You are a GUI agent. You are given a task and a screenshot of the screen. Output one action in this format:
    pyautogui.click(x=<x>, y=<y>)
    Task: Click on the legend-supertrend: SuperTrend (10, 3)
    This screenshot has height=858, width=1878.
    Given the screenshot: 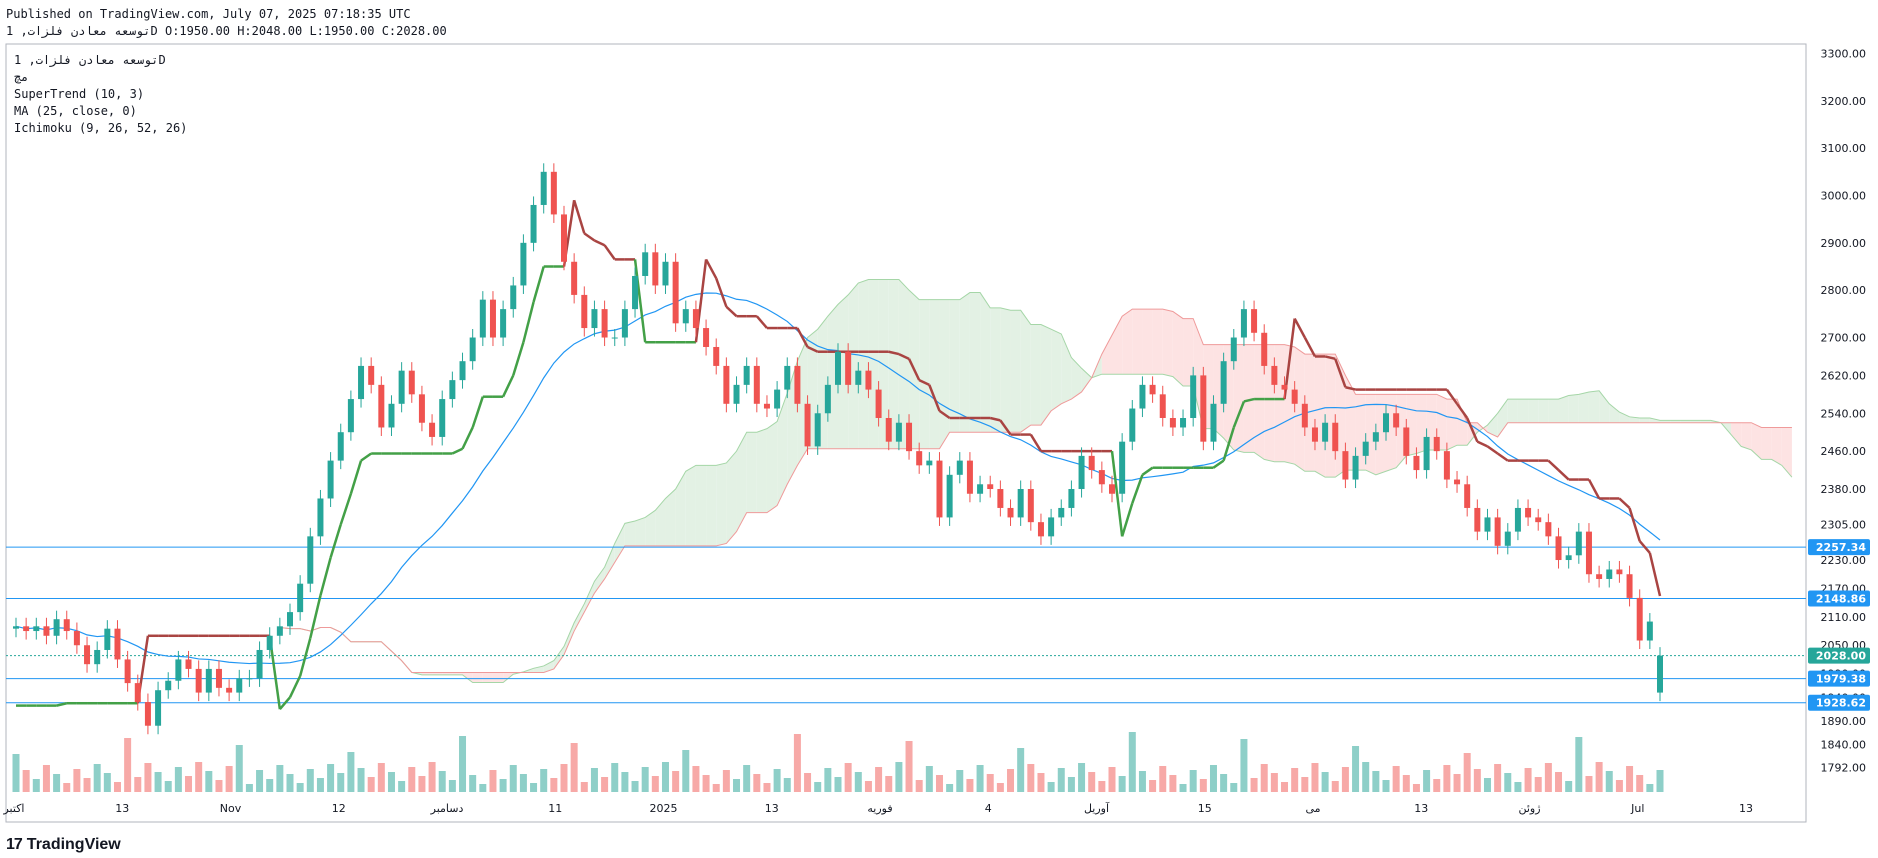 What is the action you would take?
    pyautogui.click(x=79, y=94)
    